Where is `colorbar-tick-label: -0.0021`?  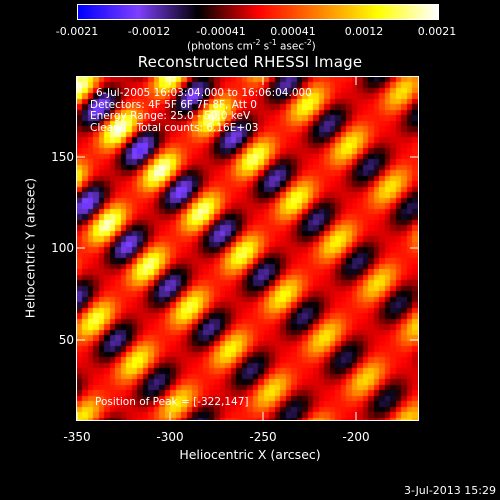 colorbar-tick-label: -0.0021 is located at coordinates (77, 31).